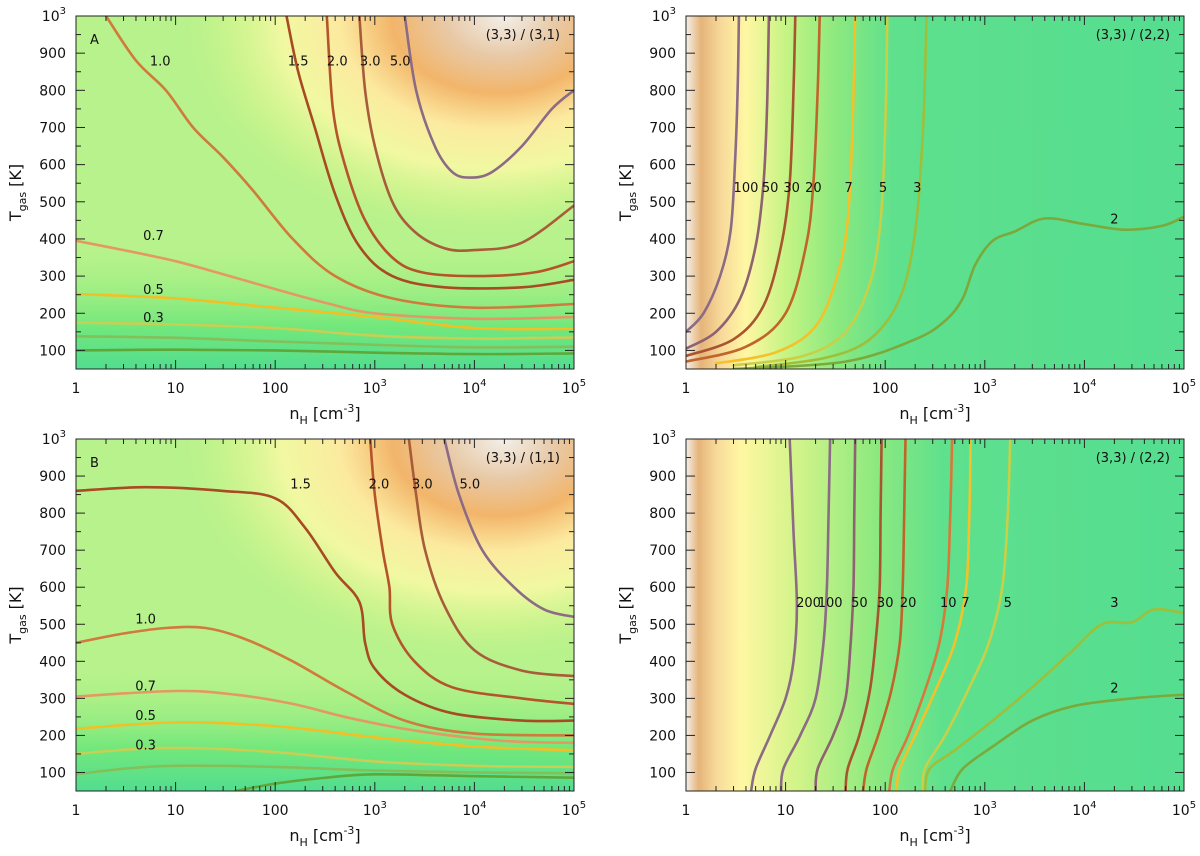 The height and width of the screenshot is (856, 1200). What do you see at coordinates (300, 484) in the screenshot?
I see `contour-label: 1.5` at bounding box center [300, 484].